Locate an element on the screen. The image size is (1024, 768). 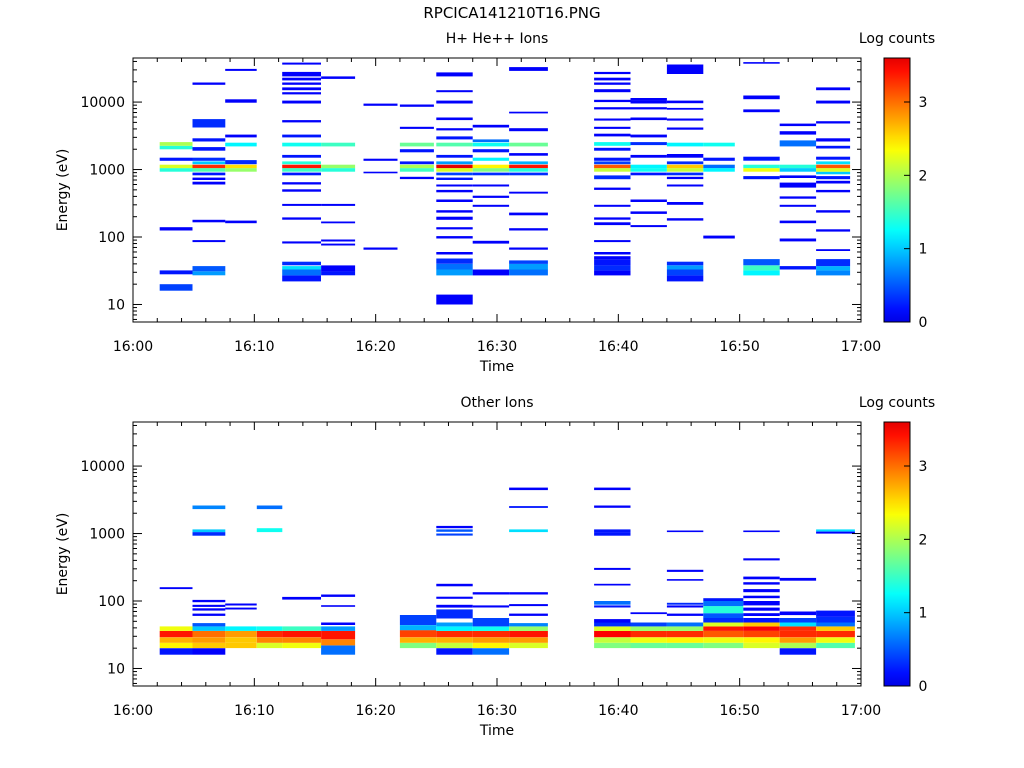
colorbar-label: Log counts is located at coordinates (897, 39).